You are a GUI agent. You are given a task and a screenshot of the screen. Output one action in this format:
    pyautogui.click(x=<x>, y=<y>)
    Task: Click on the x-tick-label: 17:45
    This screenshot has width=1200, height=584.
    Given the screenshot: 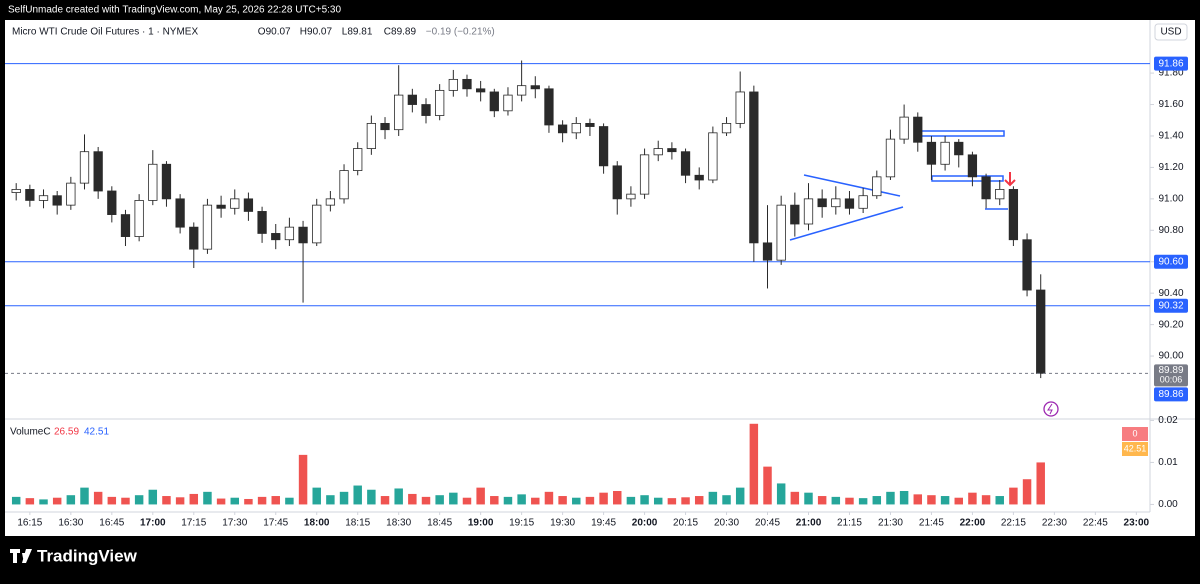 What is the action you would take?
    pyautogui.click(x=275, y=523)
    